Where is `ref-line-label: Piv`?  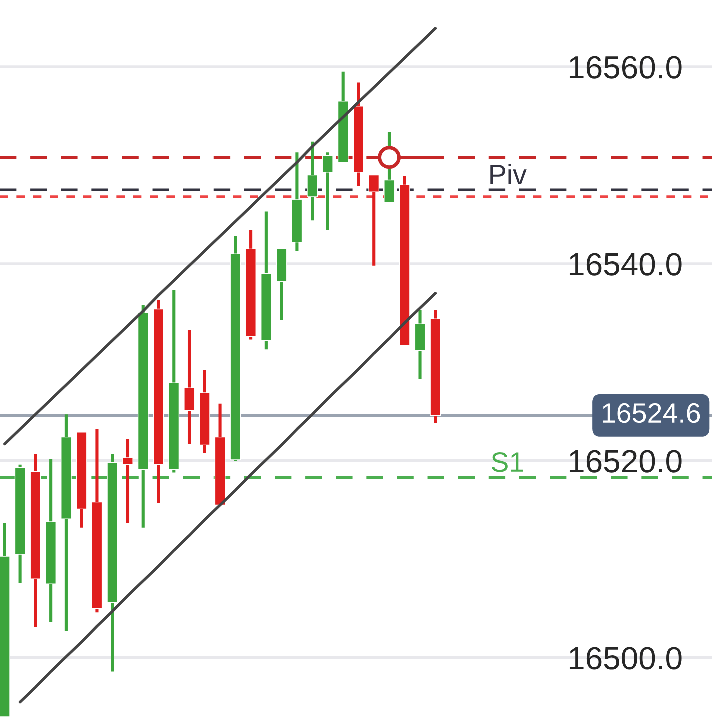 ref-line-label: Piv is located at coordinates (508, 174).